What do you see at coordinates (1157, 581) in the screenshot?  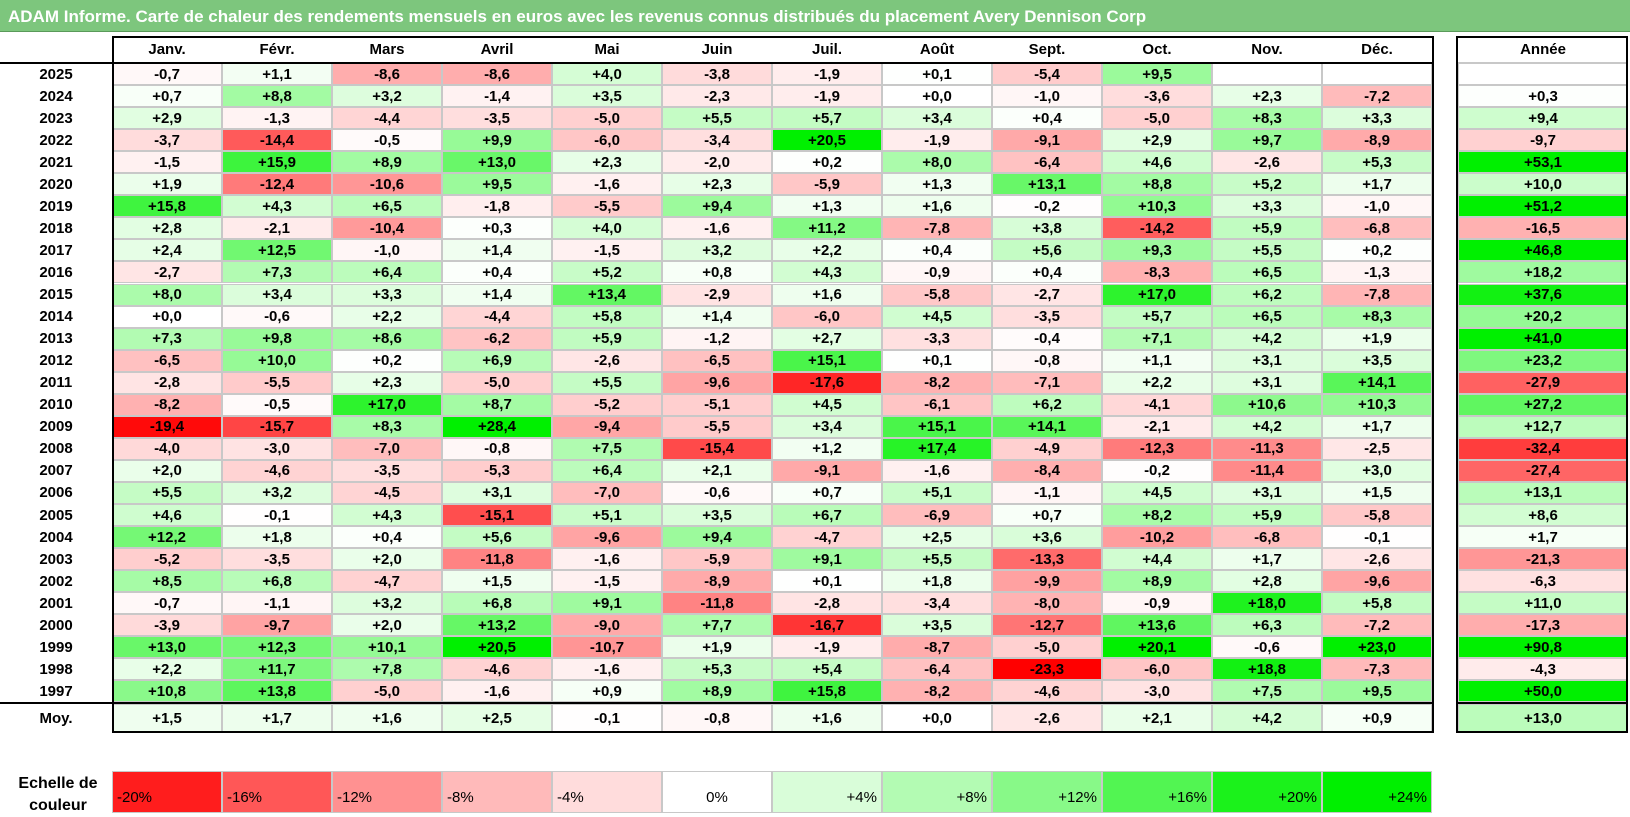 I see `heatmap-cell: +8,9` at bounding box center [1157, 581].